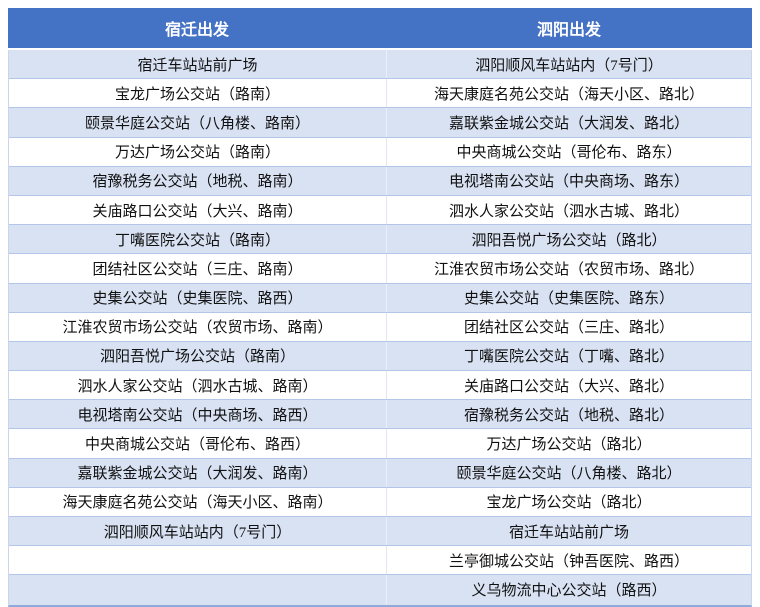 The image size is (760, 607). Describe the element at coordinates (197, 269) in the screenshot. I see `table-cell: 团结社区公交站（三庄、路南）` at that location.